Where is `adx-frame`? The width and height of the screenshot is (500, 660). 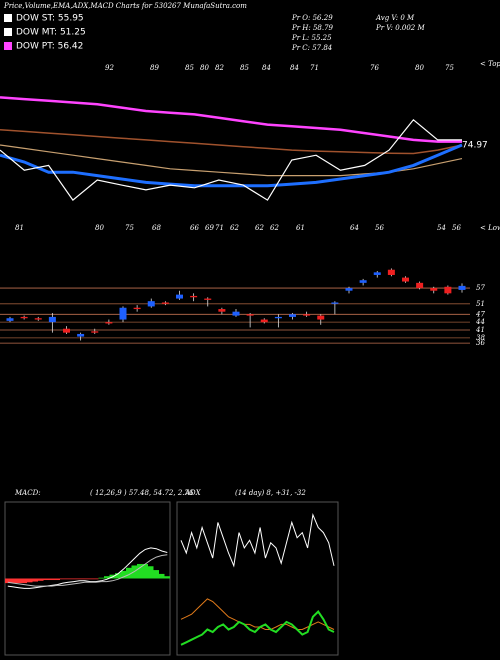 adx-frame is located at coordinates (257, 578).